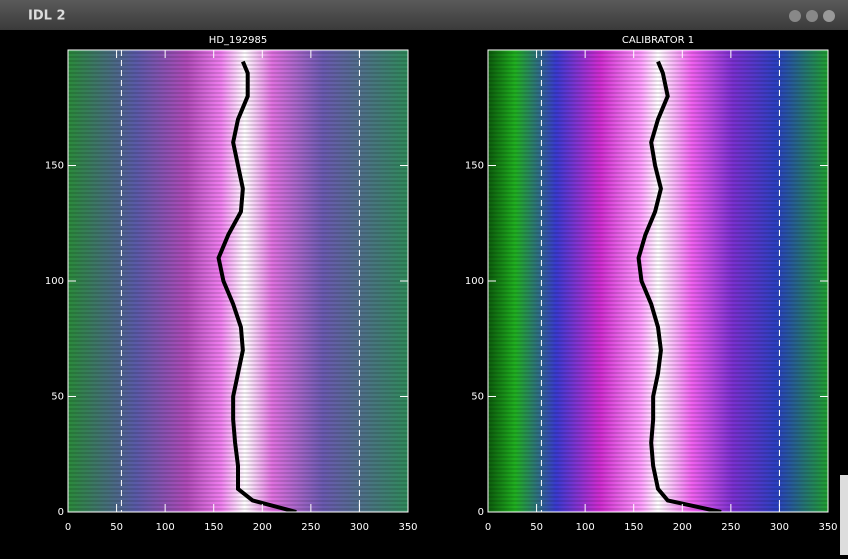  Describe the element at coordinates (658, 40) in the screenshot. I see `plot-title: CALIBRATOR 1` at that location.